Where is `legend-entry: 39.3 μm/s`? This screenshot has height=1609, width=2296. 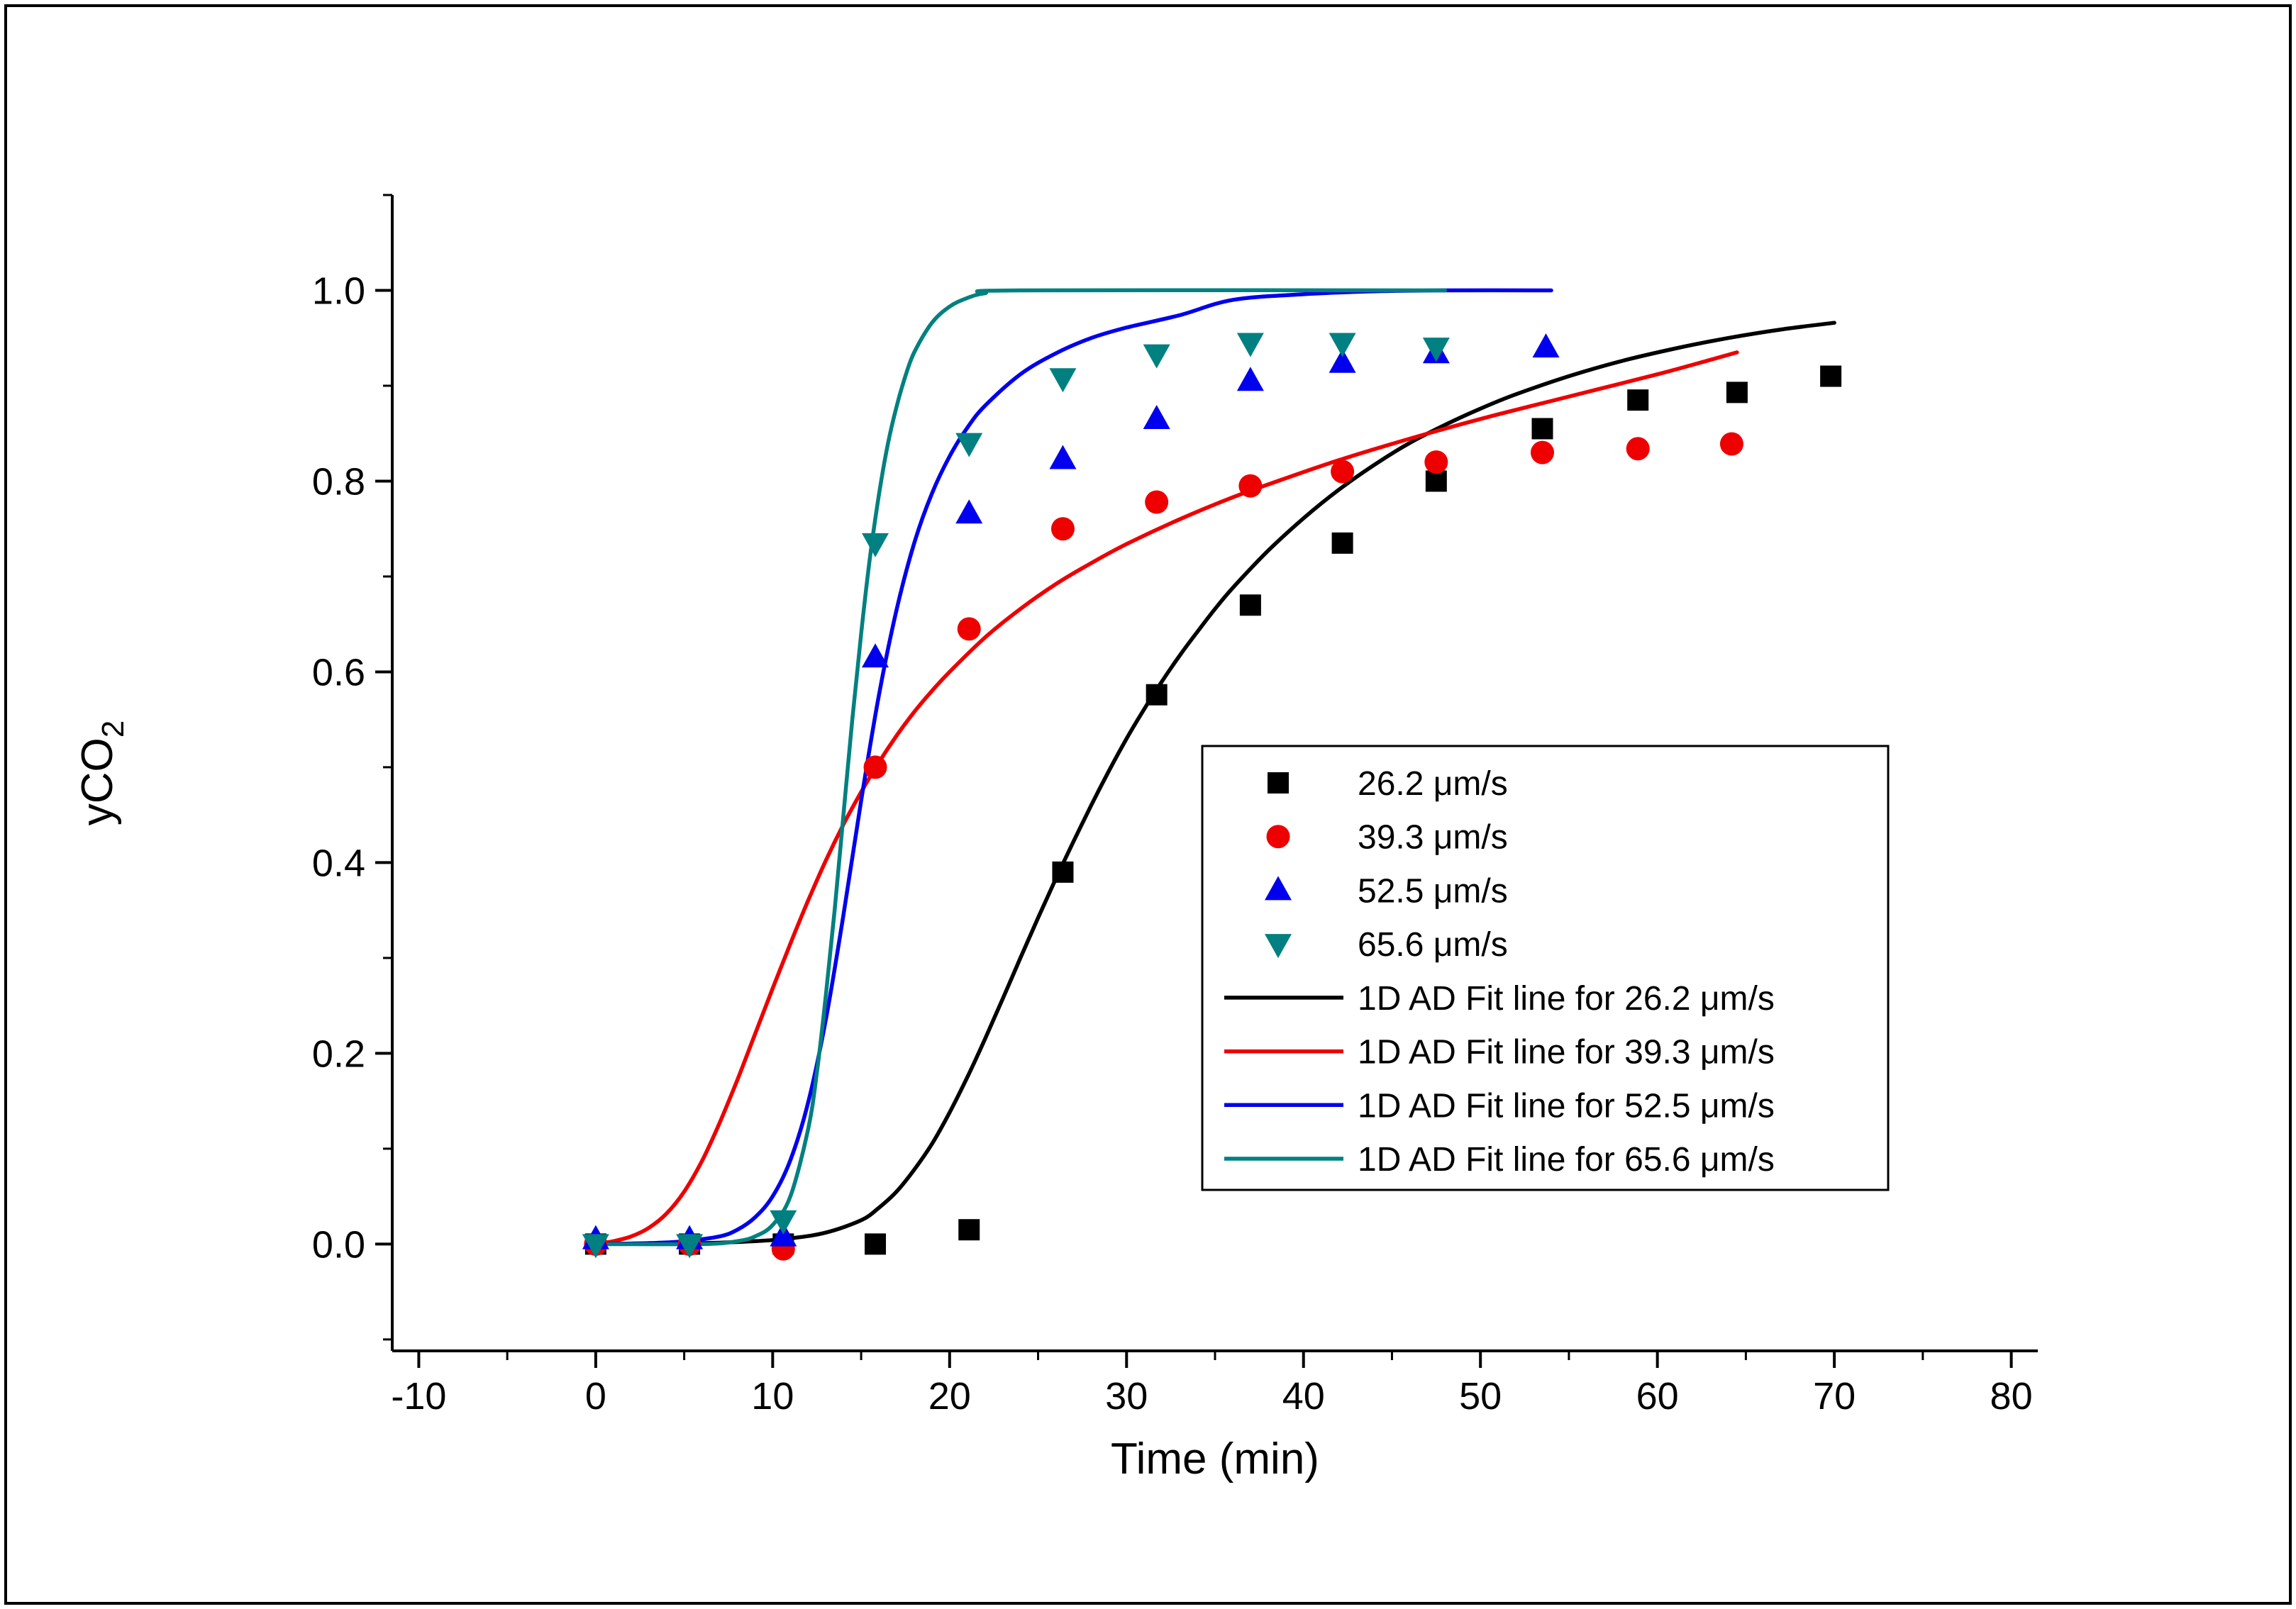 legend-entry: 39.3 μm/s is located at coordinates (1387, 838).